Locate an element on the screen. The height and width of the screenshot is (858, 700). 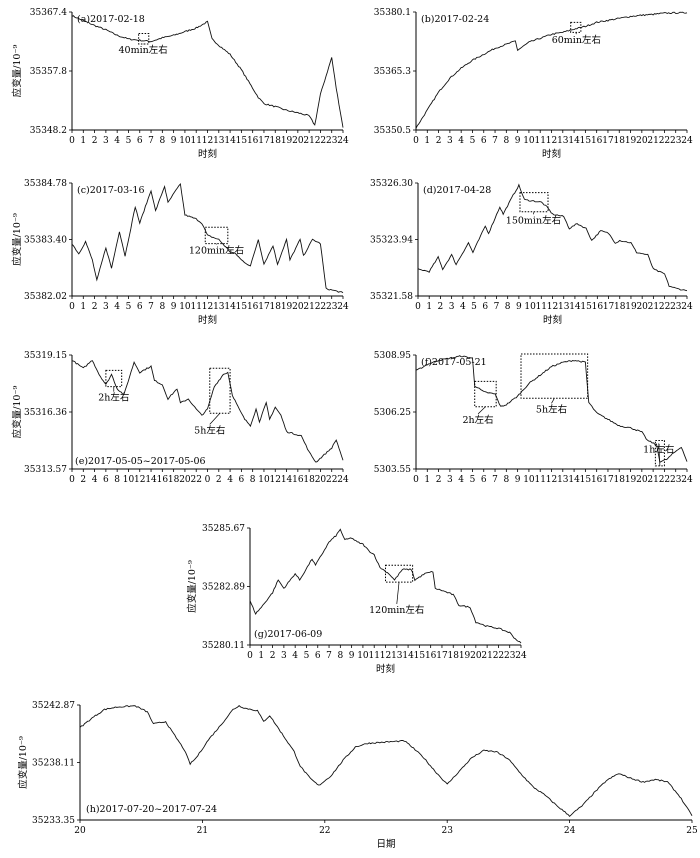
y-tick-label: 35384.78 is located at coordinates (45, 184).